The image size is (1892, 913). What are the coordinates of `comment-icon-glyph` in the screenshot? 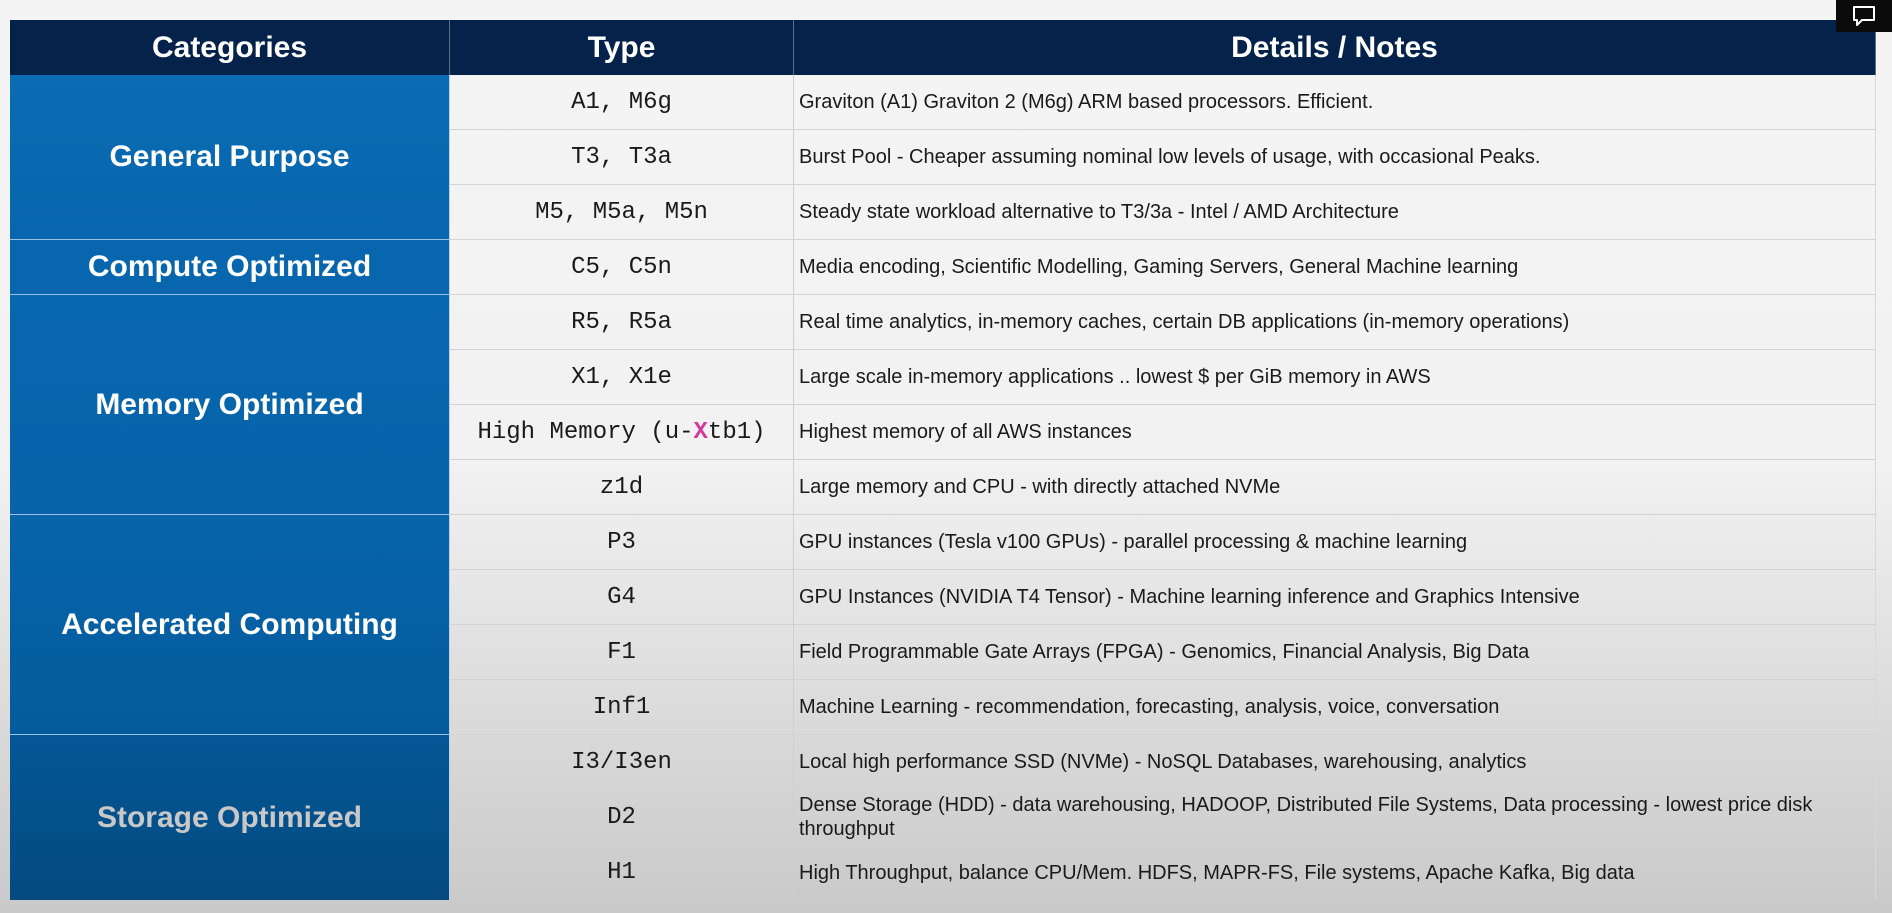 It's located at (1864, 16).